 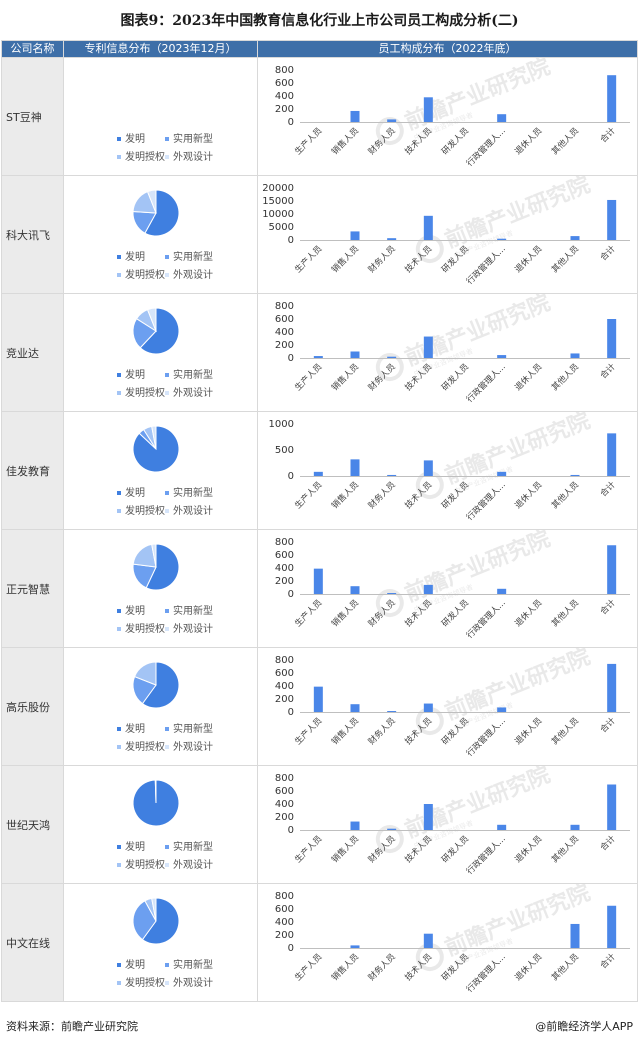 What do you see at coordinates (32, 706) in the screenshot?
I see `company-name: 高乐股份` at bounding box center [32, 706].